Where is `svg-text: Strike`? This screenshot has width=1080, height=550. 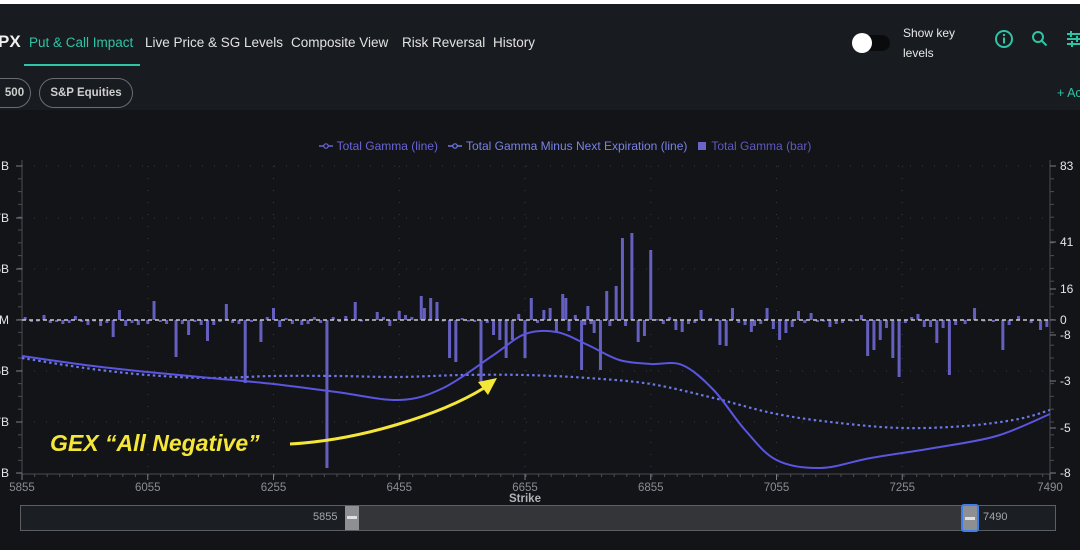
svg-text: Strike is located at coordinates (525, 499).